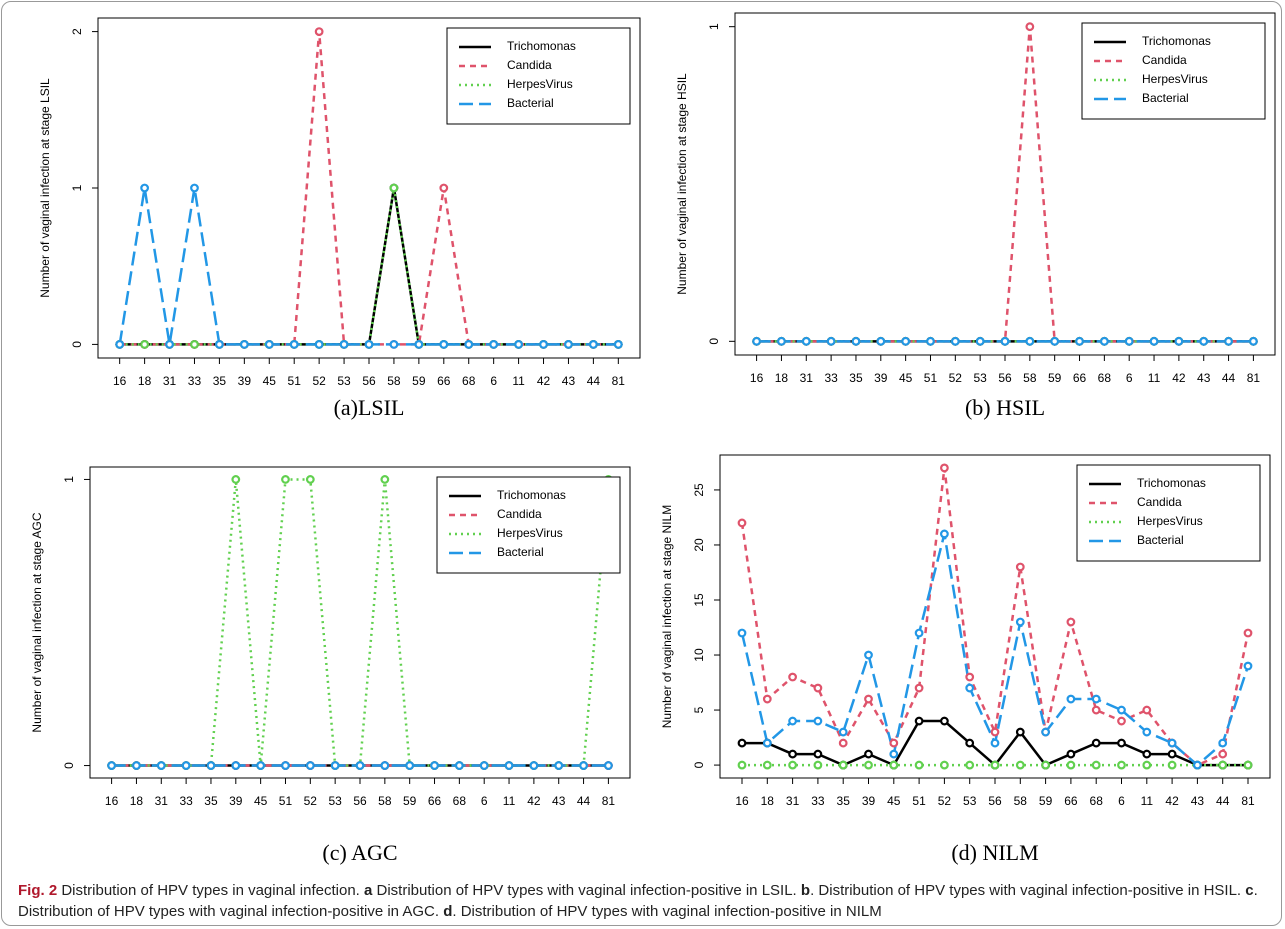 This screenshot has height=929, width=1285. I want to click on y-axis-label: Number of vaginal infection at stage AGC, so click(37, 622).